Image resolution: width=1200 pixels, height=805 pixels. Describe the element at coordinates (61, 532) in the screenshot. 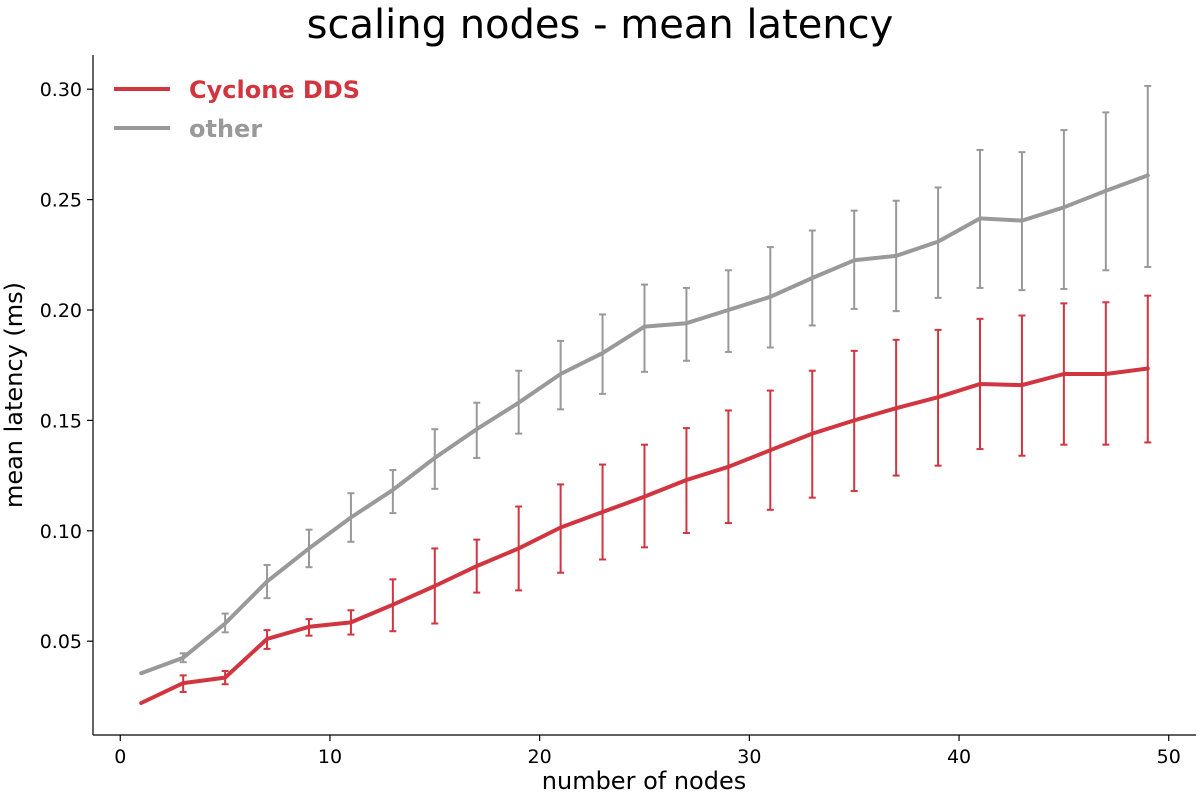

I see `y-tick-label: 0.10` at that location.